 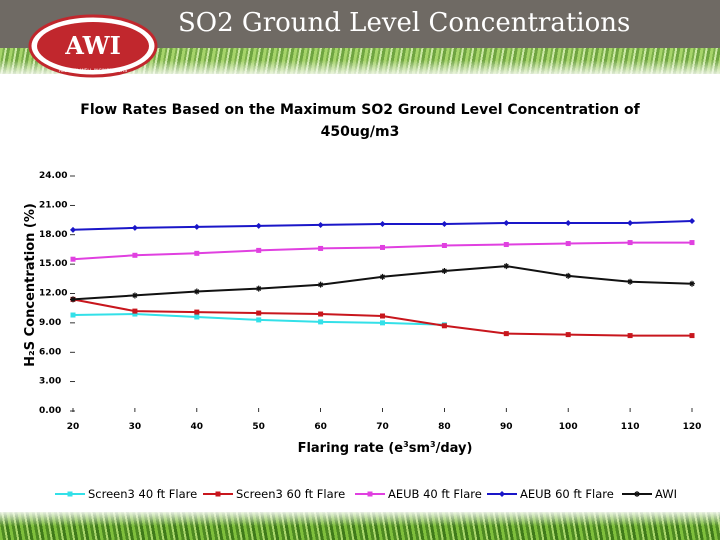 I want to click on y-tick-label: 6.00, so click(x=50, y=352).